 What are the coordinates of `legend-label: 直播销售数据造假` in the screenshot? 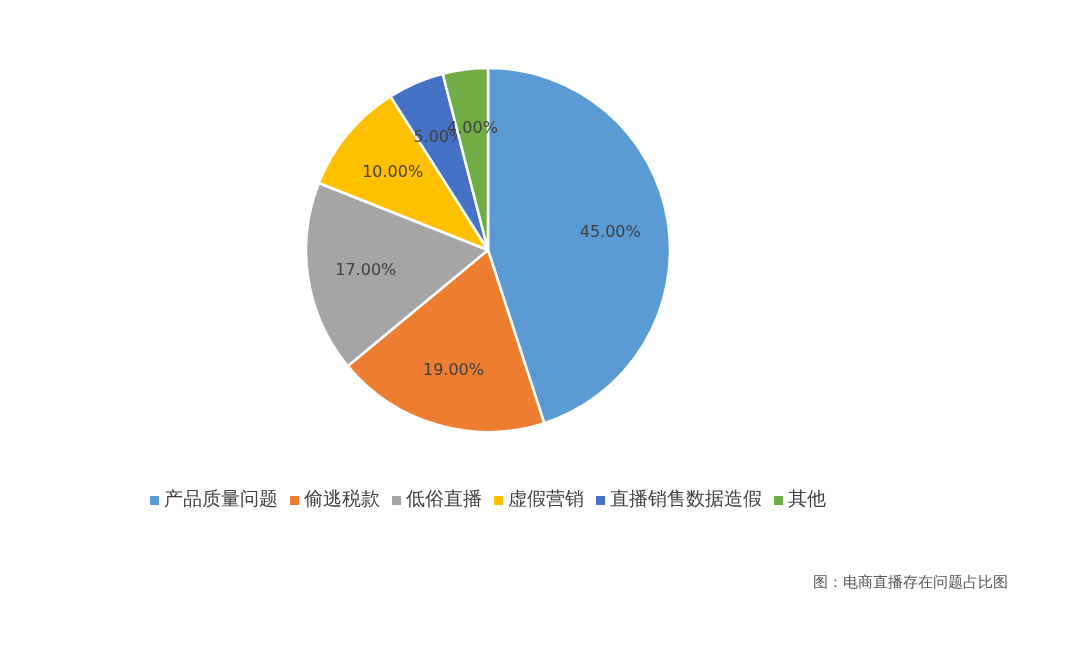 It's located at (686, 498).